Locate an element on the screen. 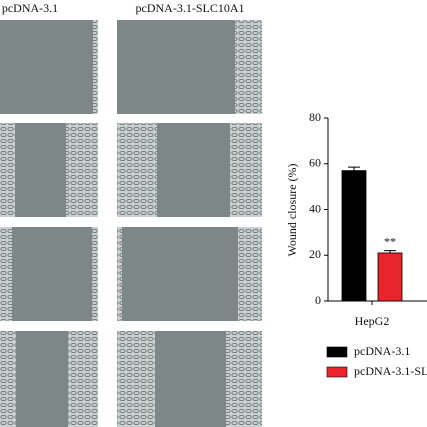 This screenshot has height=427, width=427. y-axis-label: Wound closure (%) is located at coordinates (292, 209).